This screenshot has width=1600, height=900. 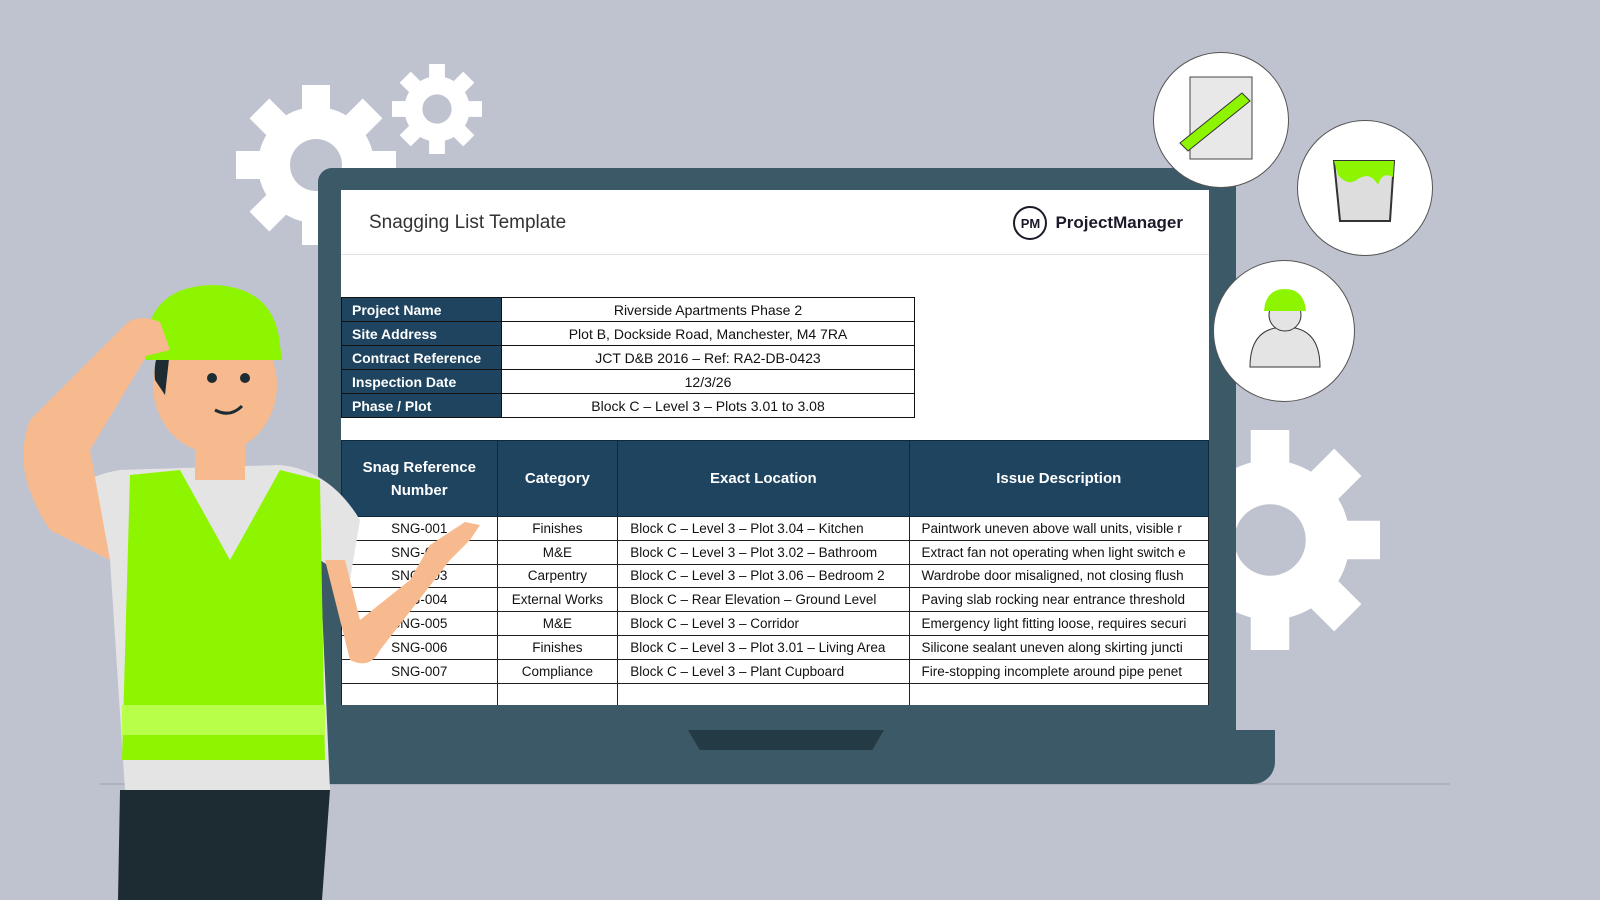 What do you see at coordinates (763, 600) in the screenshot?
I see `table-cell: Block C – Rear Elevation – Ground Level` at bounding box center [763, 600].